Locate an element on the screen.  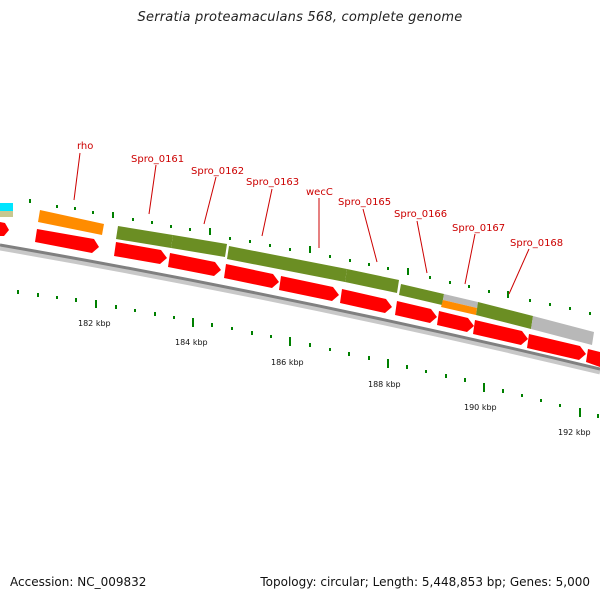
gene-spro0163 is located at coordinates (287, 264).